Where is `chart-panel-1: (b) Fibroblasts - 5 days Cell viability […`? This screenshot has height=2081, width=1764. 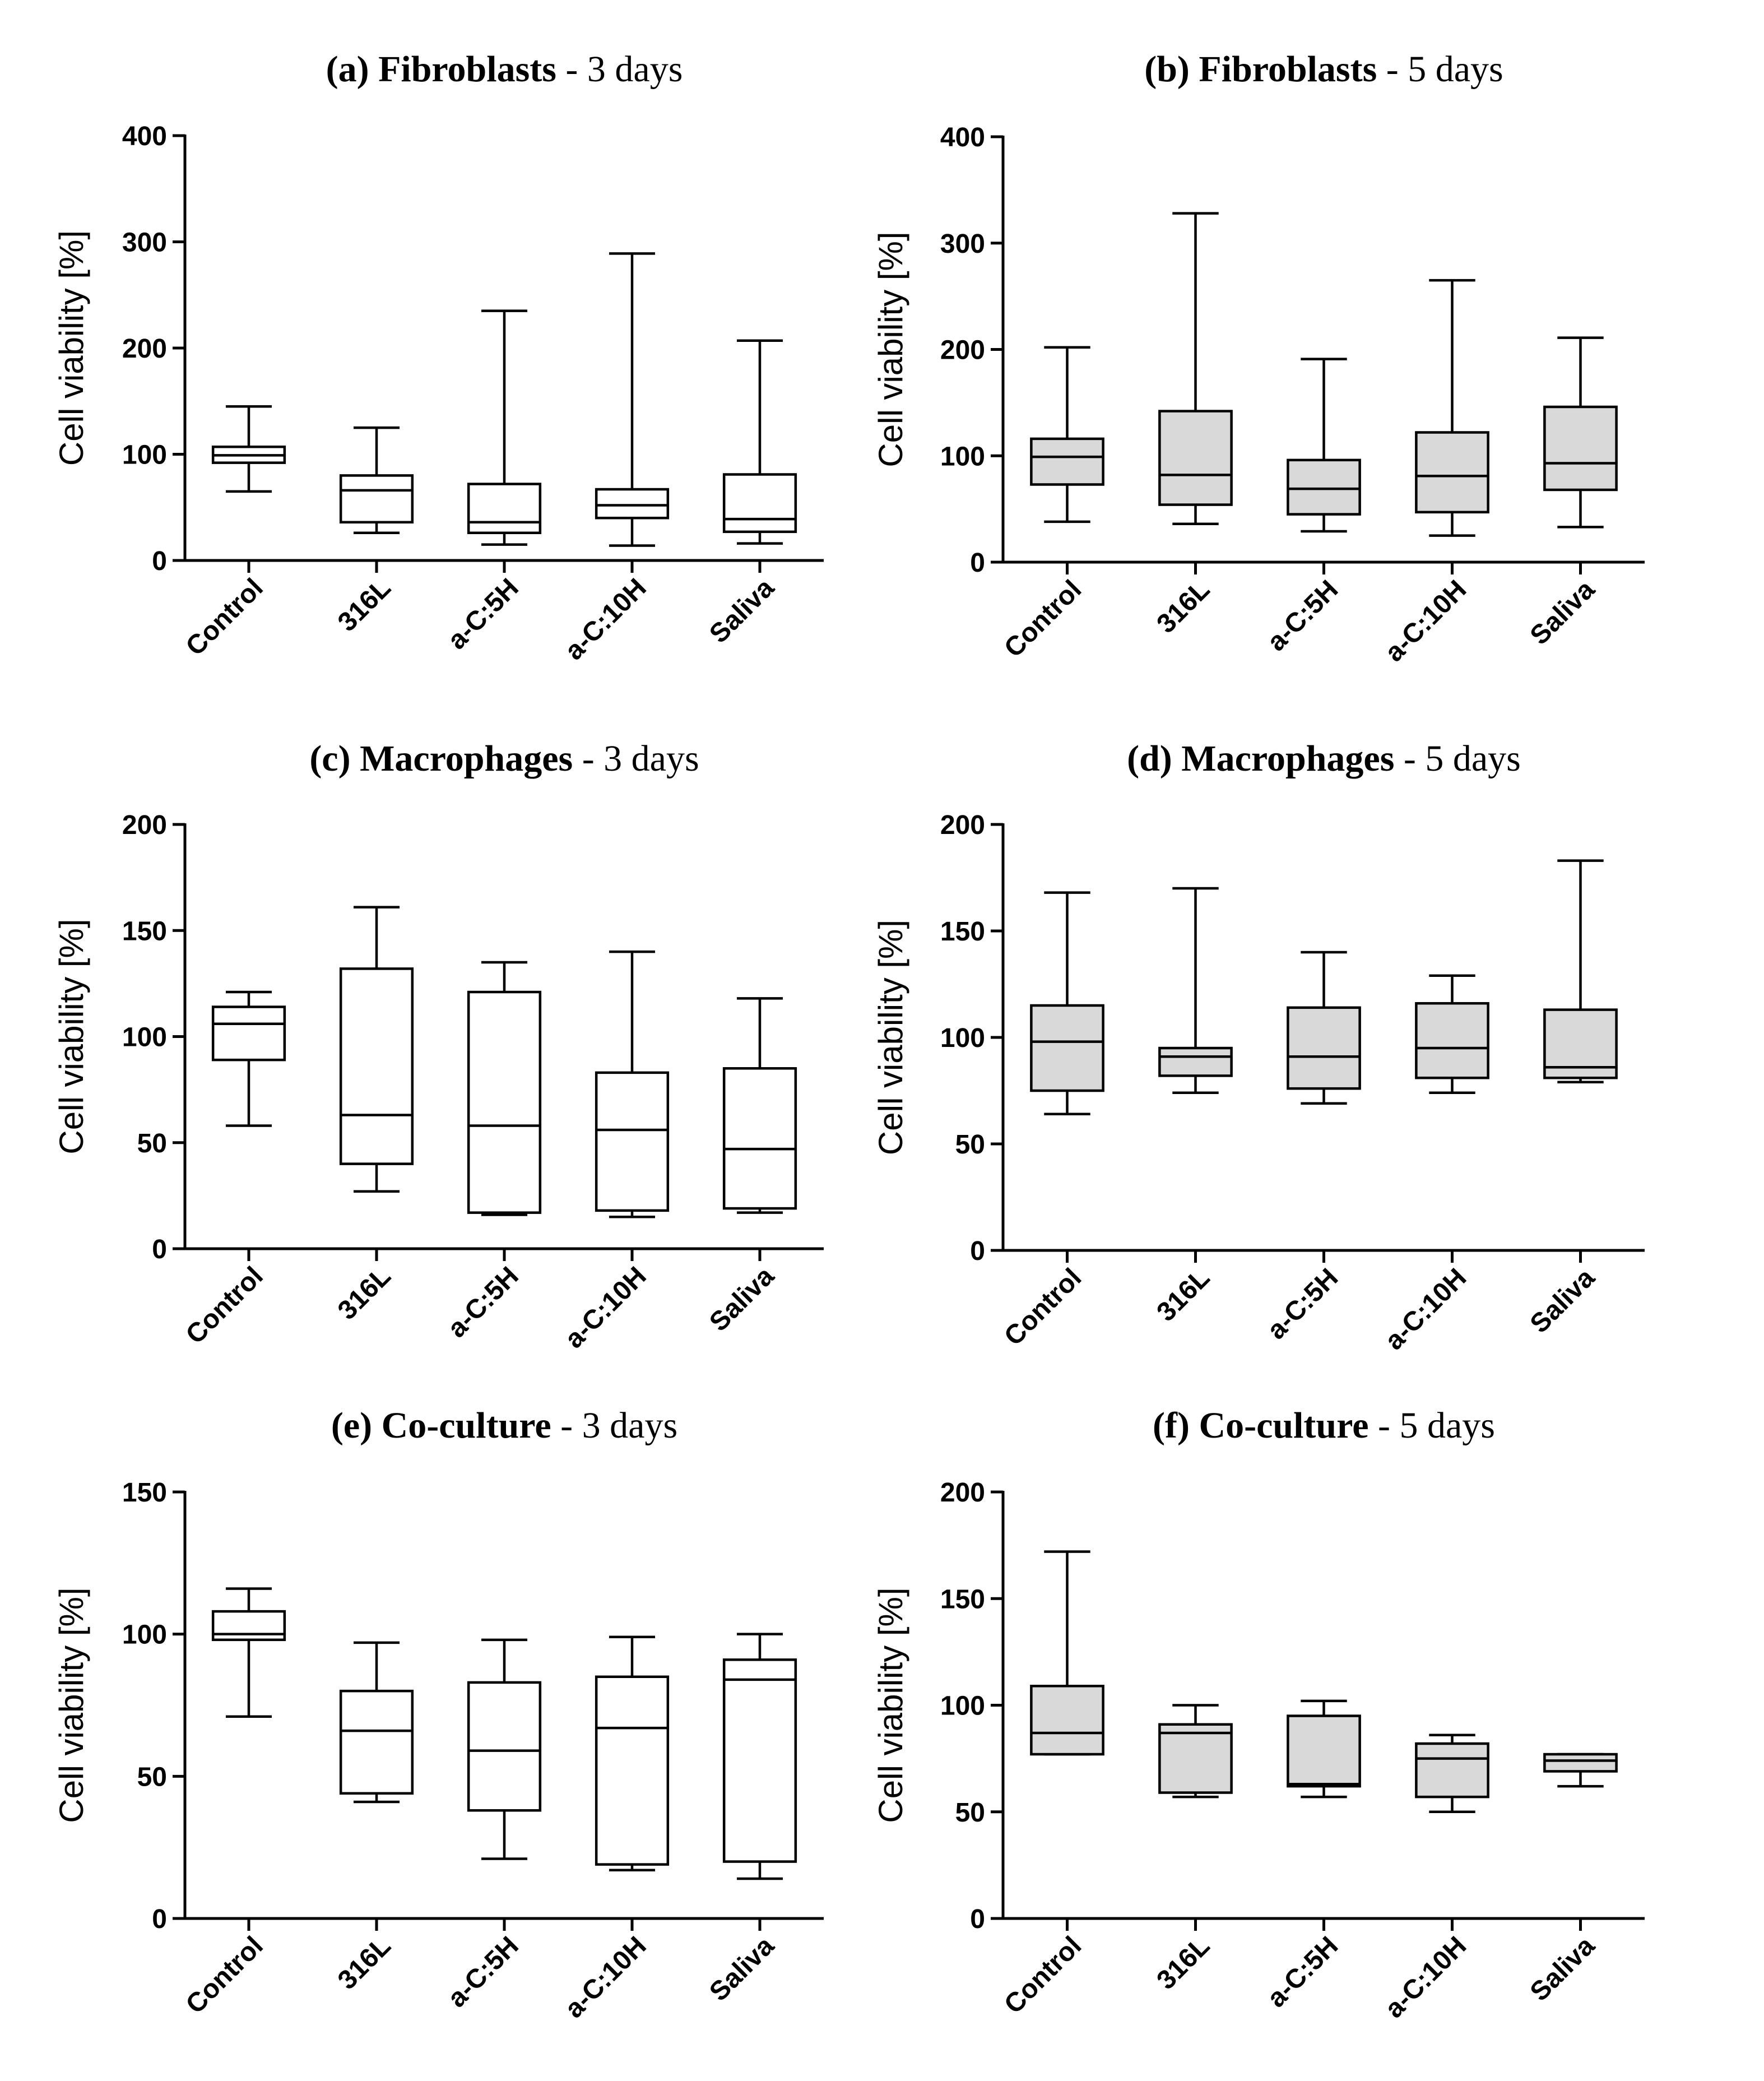 chart-panel-1: (b) Fibroblasts - 5 days Cell viability [… is located at coordinates (1258, 358).